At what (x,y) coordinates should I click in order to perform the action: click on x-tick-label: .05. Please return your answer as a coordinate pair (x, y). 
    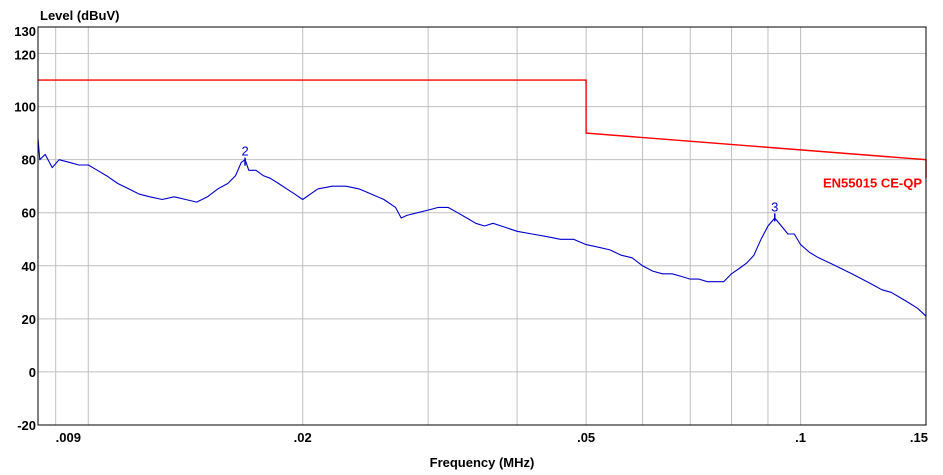
    Looking at the image, I should click on (586, 437).